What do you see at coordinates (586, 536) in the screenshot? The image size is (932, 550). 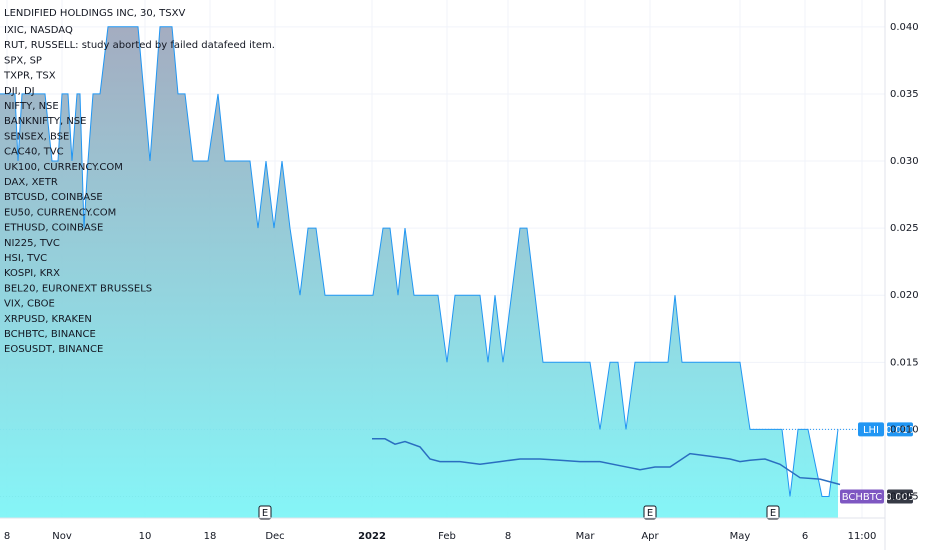 I see `x-tick-label: Mar` at bounding box center [586, 536].